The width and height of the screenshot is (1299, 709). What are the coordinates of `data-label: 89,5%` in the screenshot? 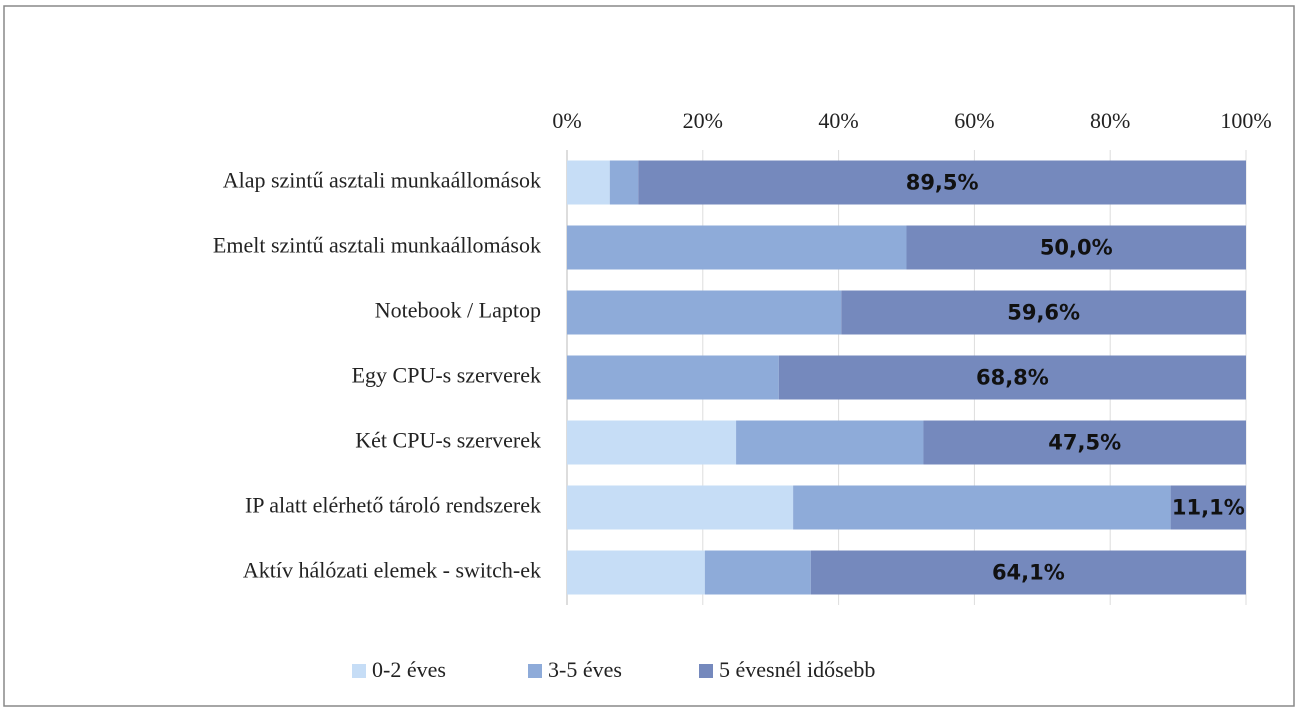 It's located at (942, 183).